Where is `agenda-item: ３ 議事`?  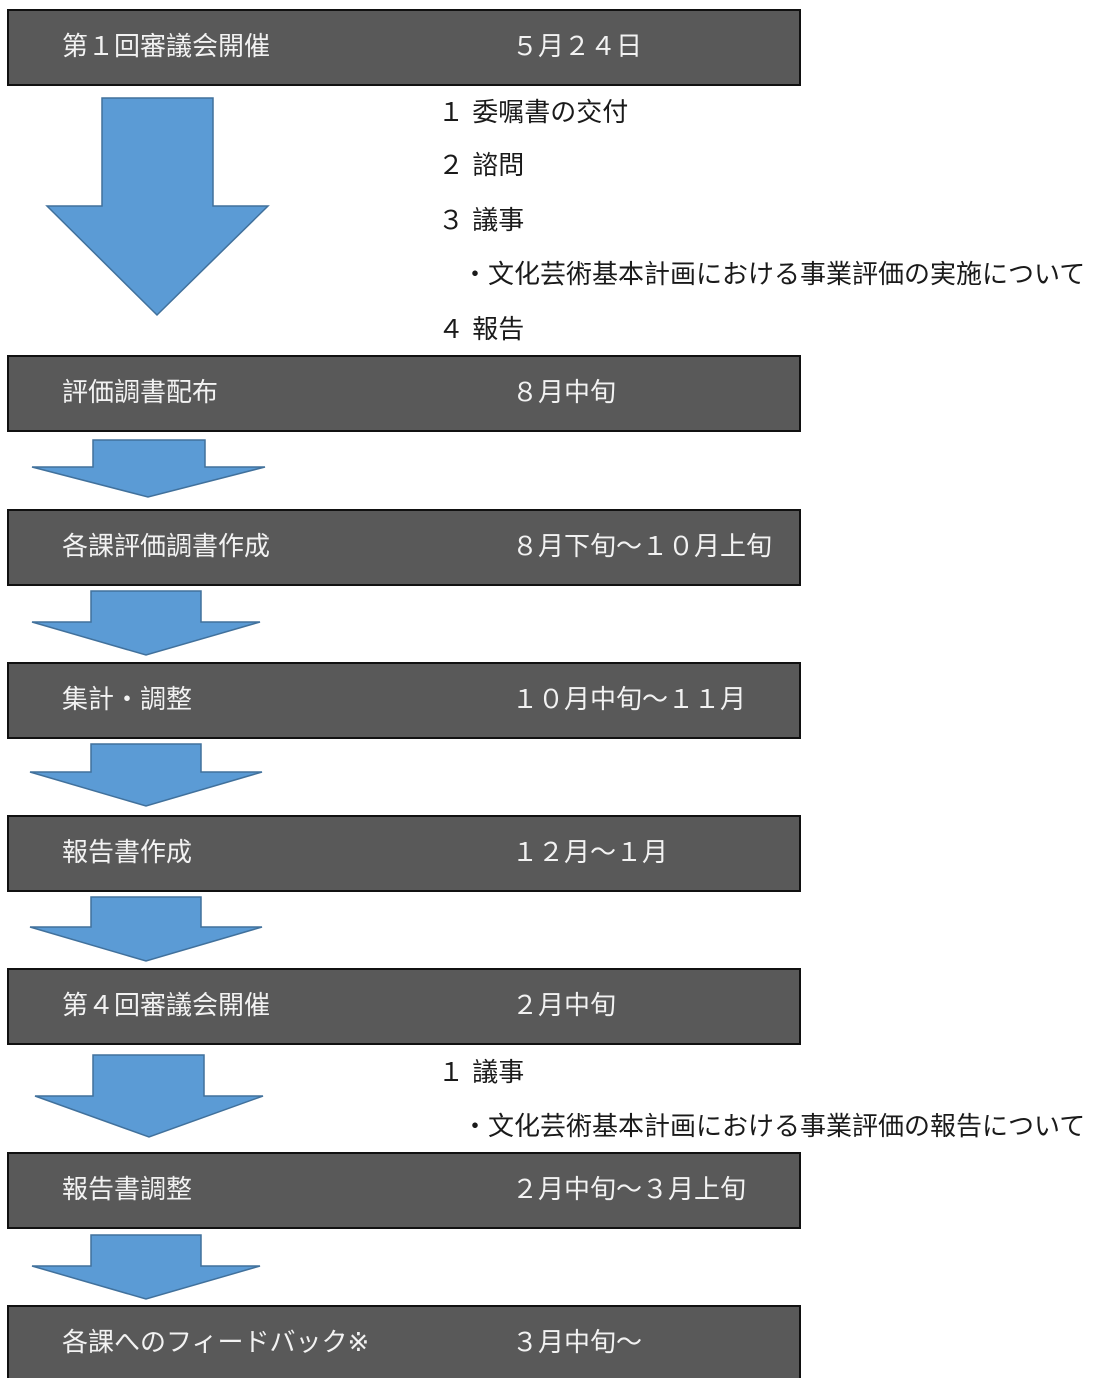
agenda-item: ３ 議事 is located at coordinates (481, 221).